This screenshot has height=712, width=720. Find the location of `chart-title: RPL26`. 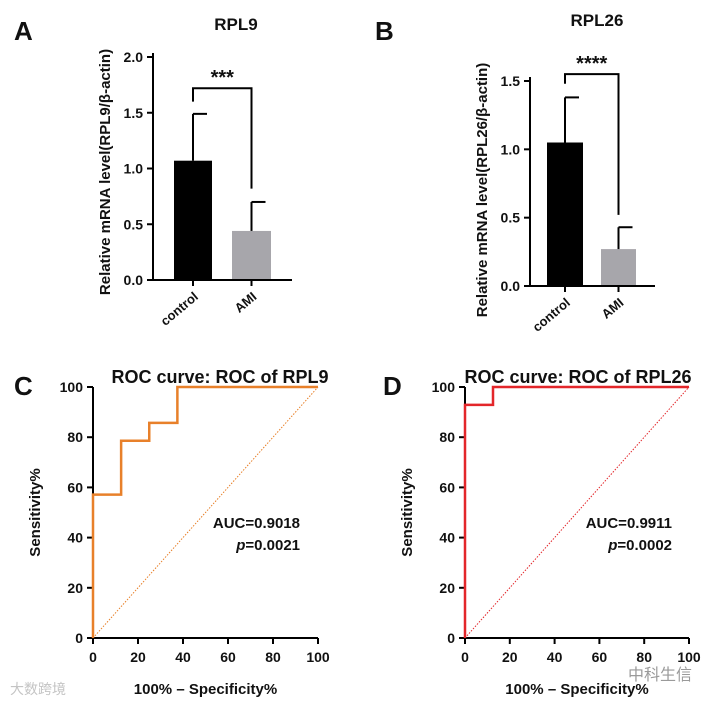

chart-title: RPL26 is located at coordinates (597, 20).